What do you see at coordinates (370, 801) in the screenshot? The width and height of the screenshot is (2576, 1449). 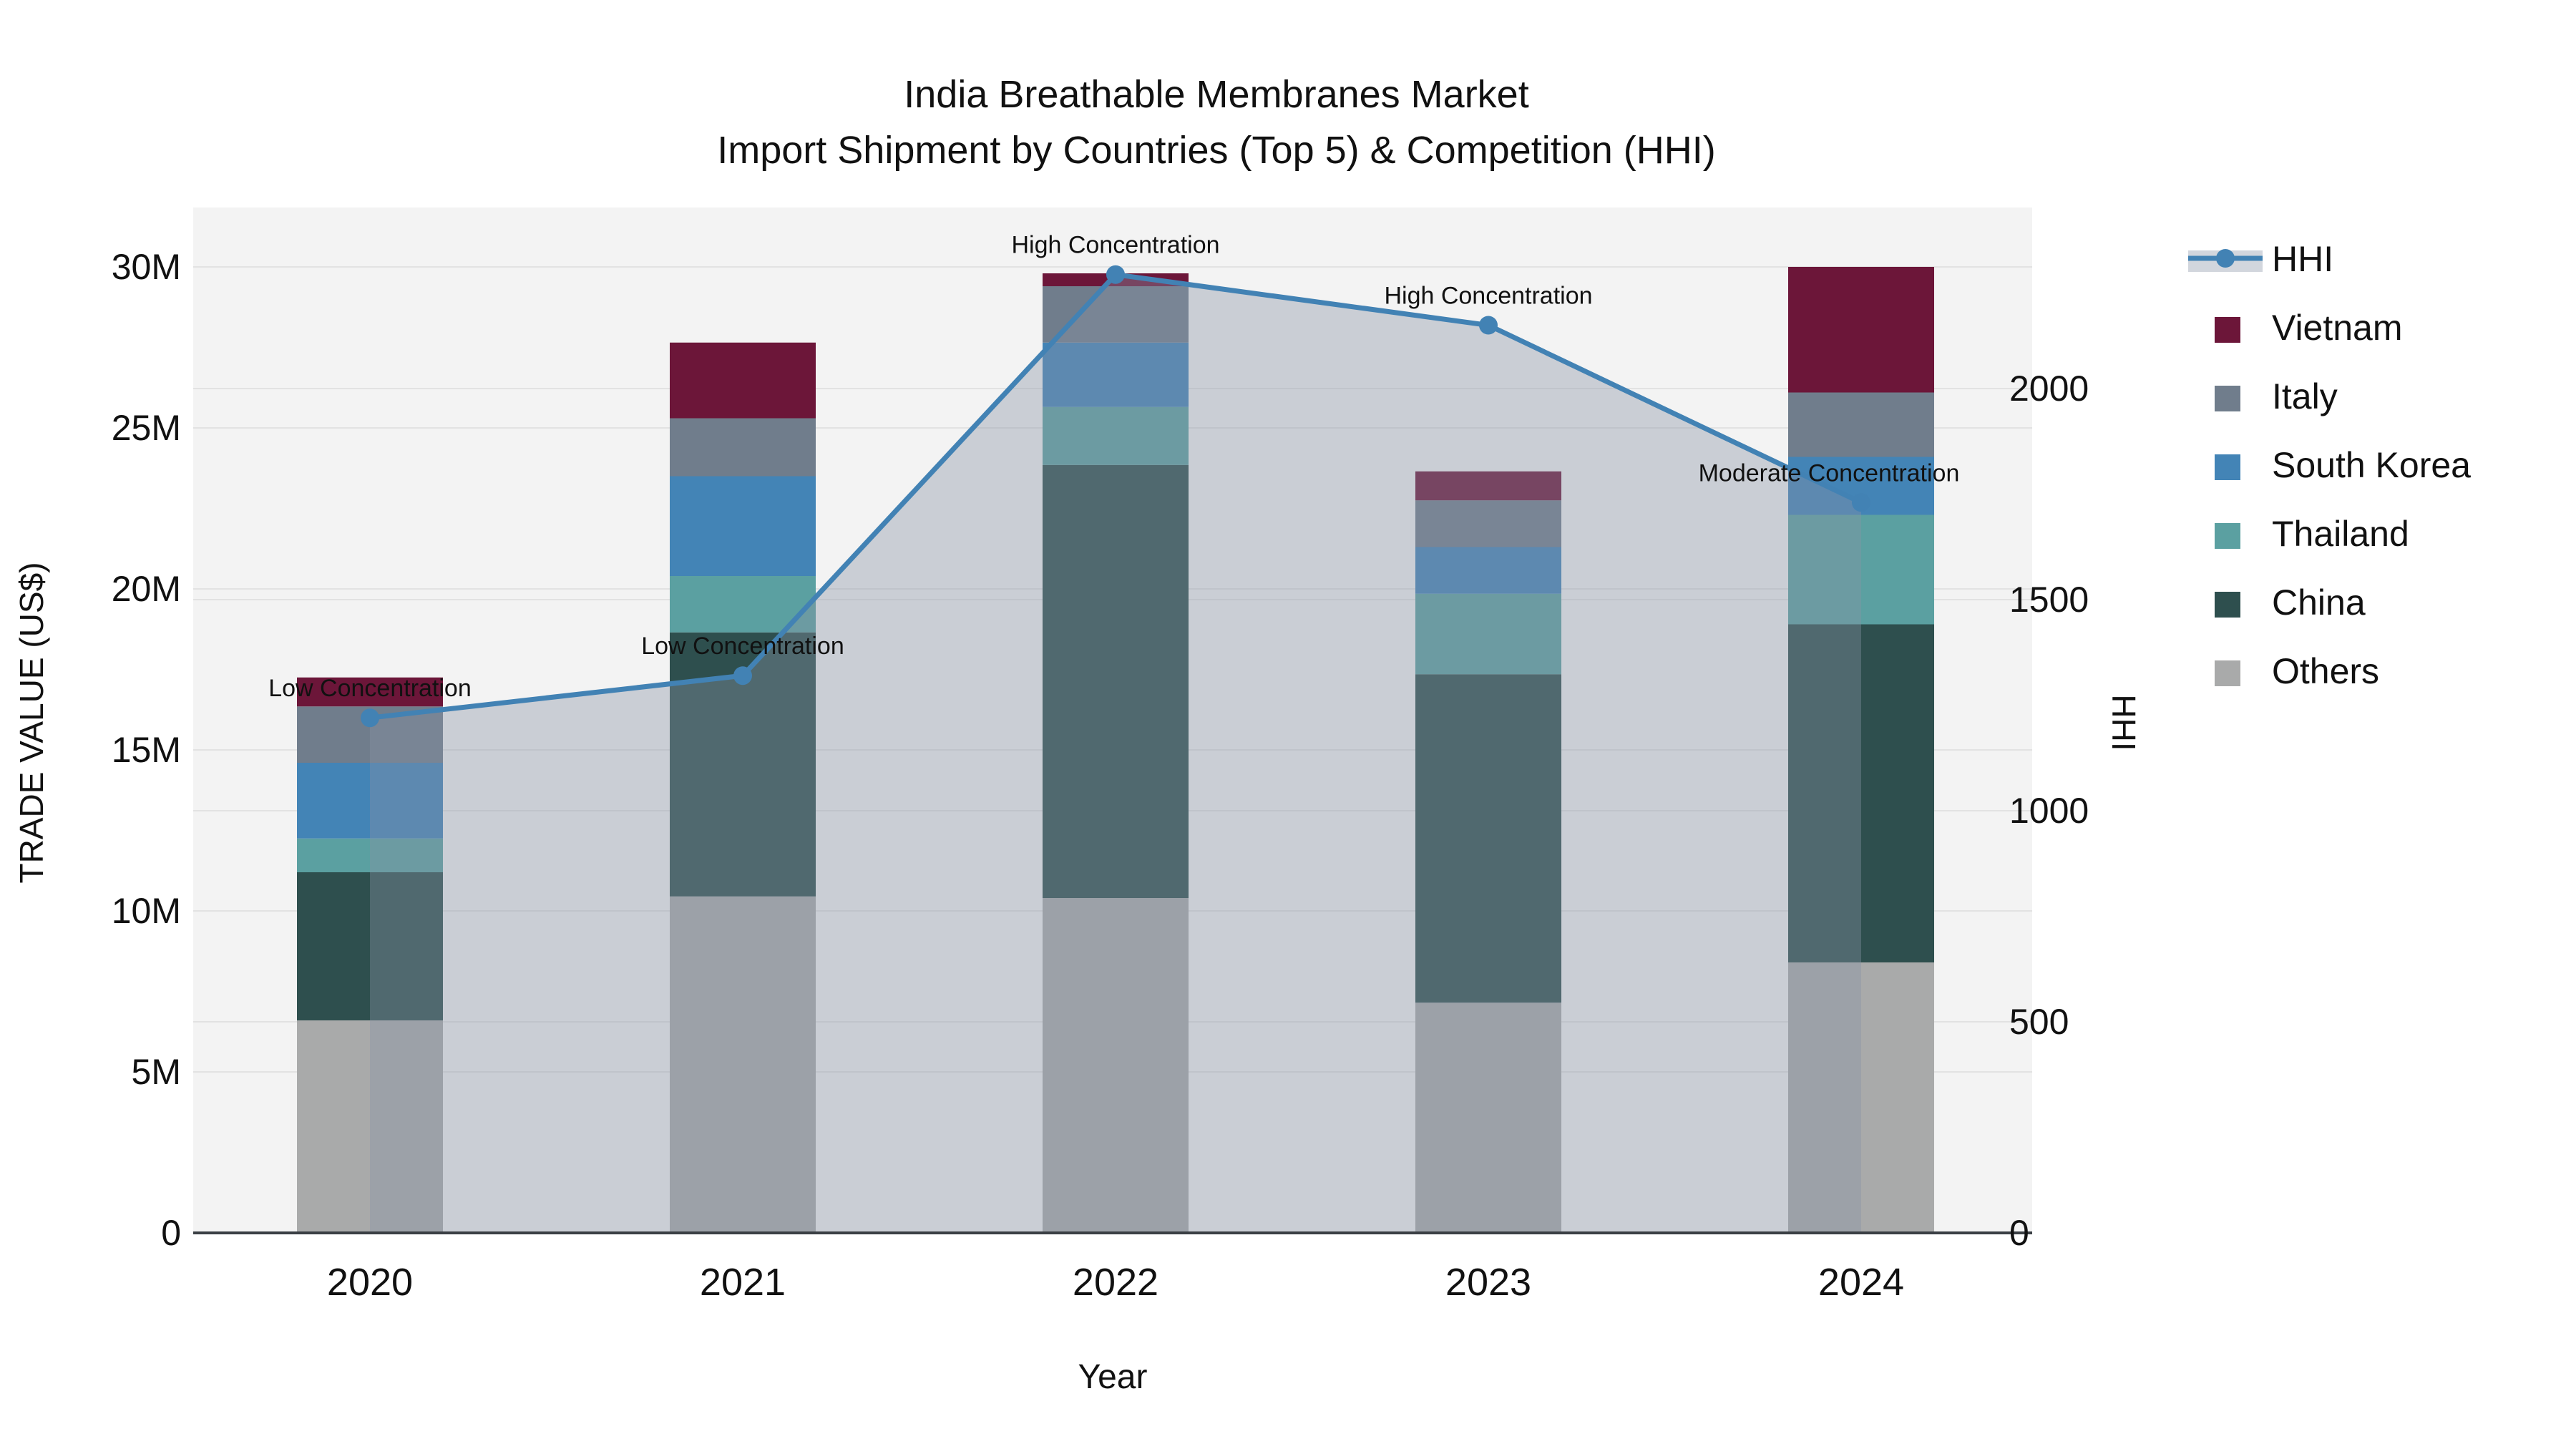 I see `bar-segment-south-korea-2020` at bounding box center [370, 801].